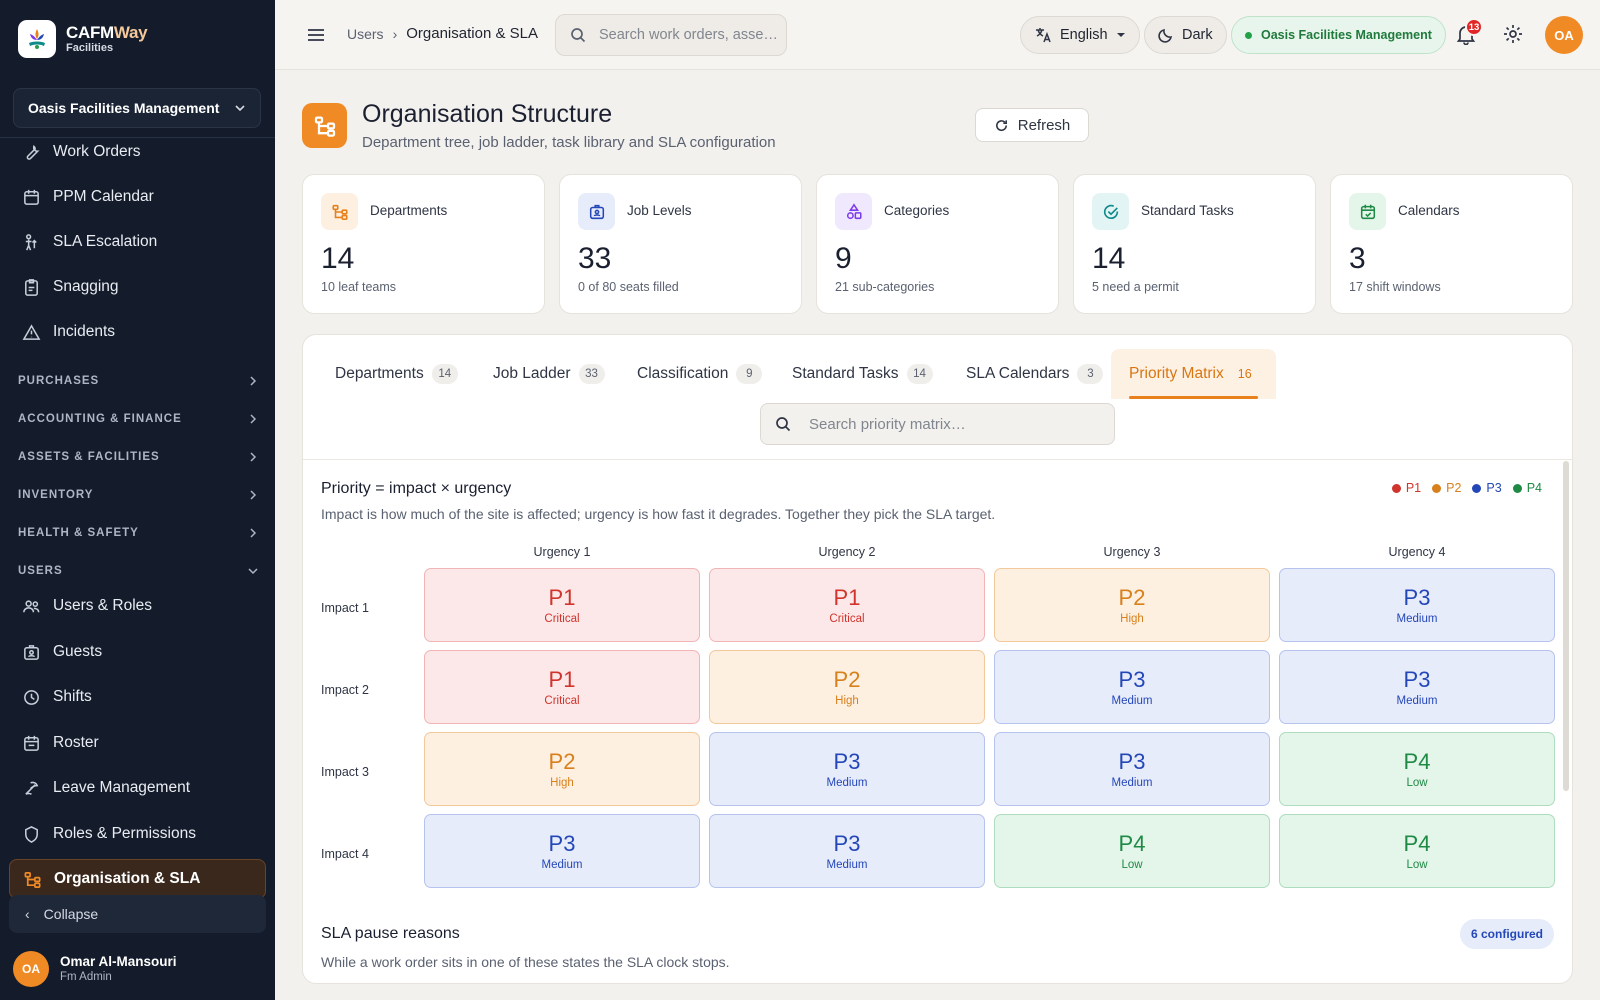 The width and height of the screenshot is (1600, 1000). Describe the element at coordinates (107, 32) in the screenshot. I see `brand-name: CAFMWay` at that location.